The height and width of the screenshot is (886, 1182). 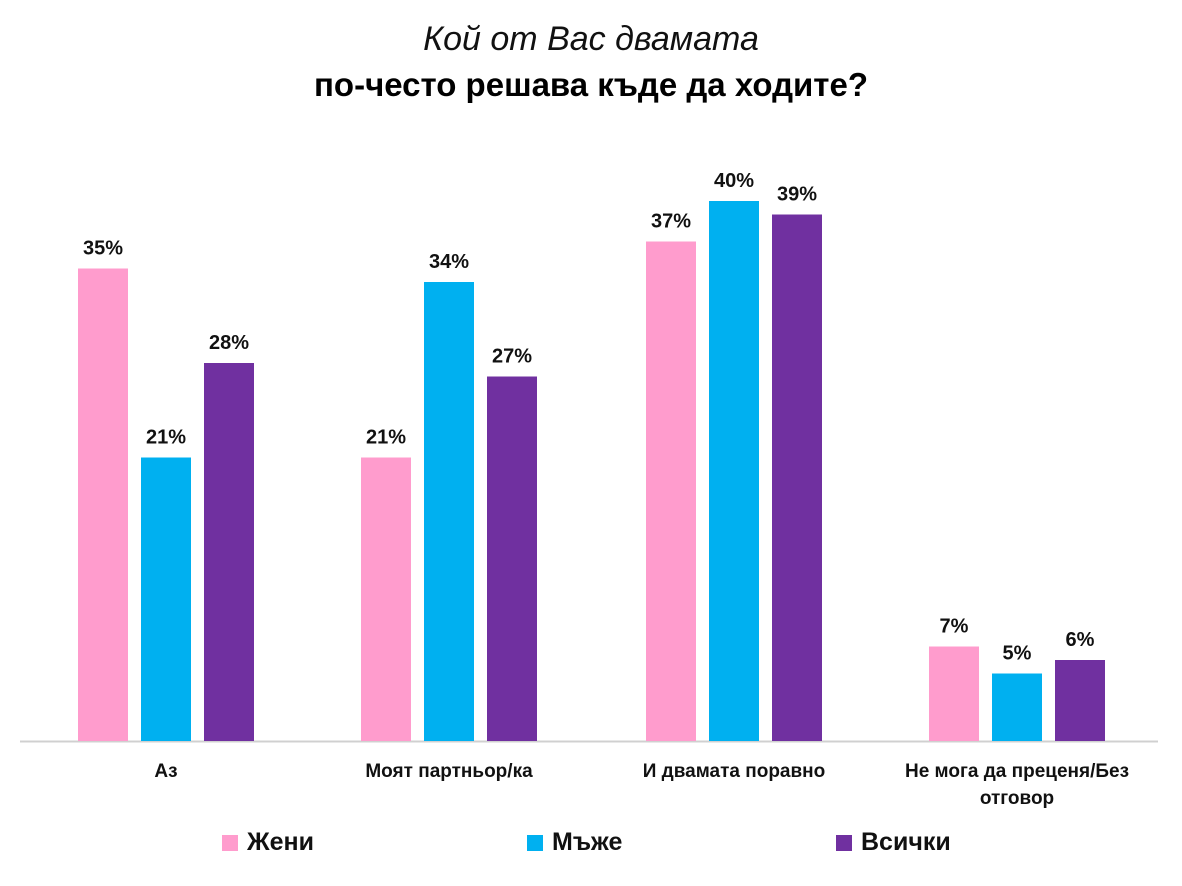 I want to click on chart-title-line1: Кой от Вас двамата, so click(x=591, y=39).